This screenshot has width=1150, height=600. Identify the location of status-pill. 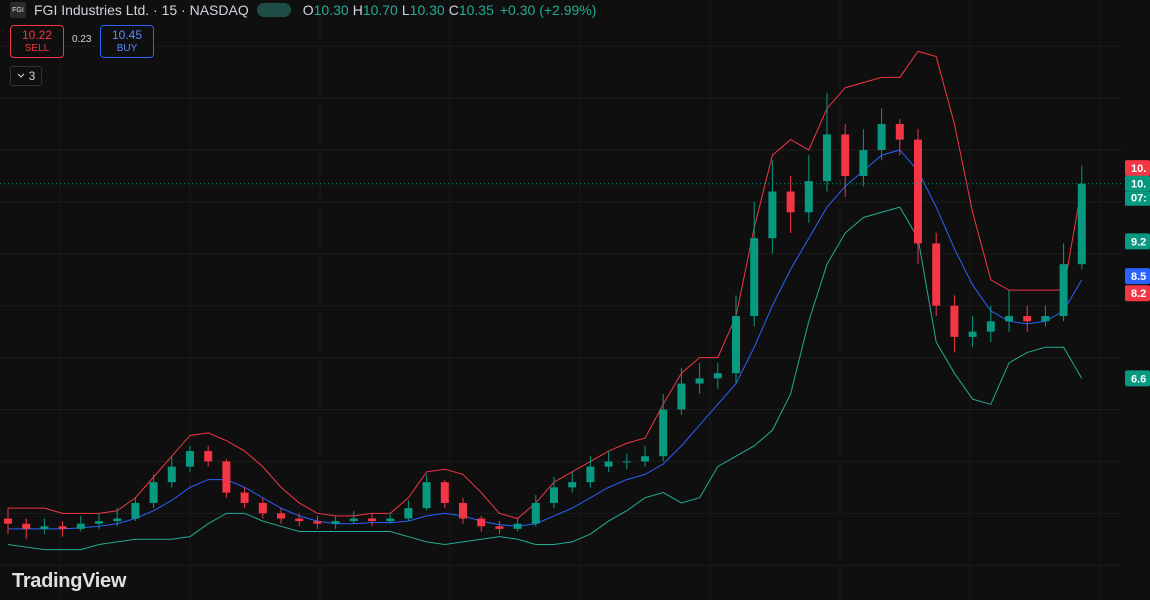
(273, 10).